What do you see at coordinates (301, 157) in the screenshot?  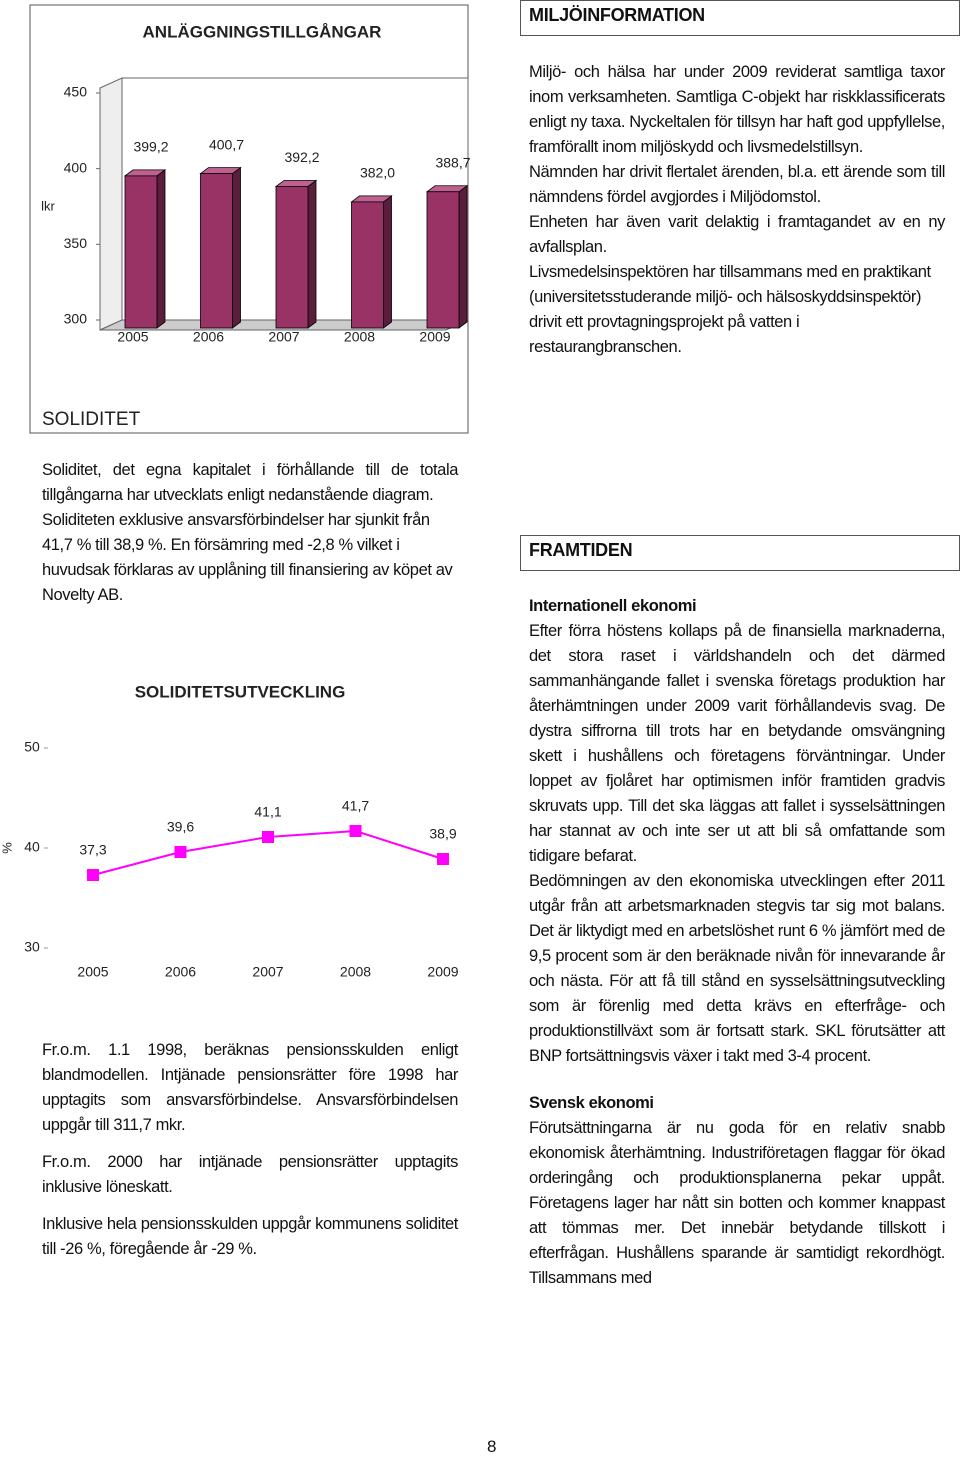 I see `data-label: 392,2` at bounding box center [301, 157].